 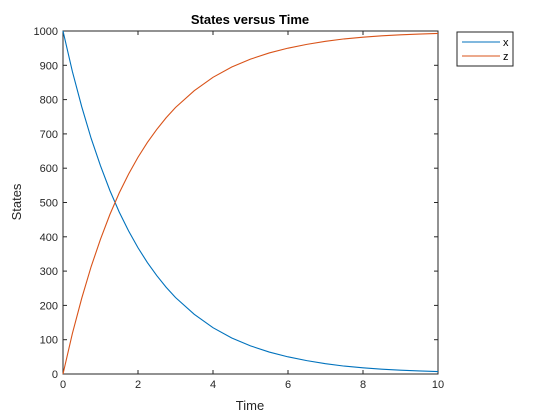 I want to click on y-tick-label: 1000, so click(x=46, y=32).